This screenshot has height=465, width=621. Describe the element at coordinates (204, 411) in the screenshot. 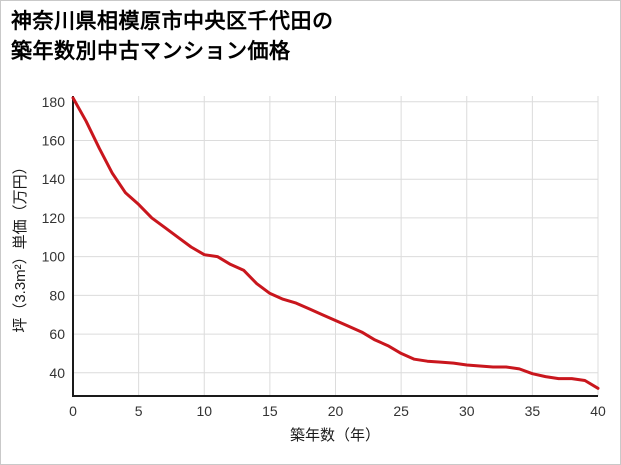

I see `x-tick-label: 10` at that location.